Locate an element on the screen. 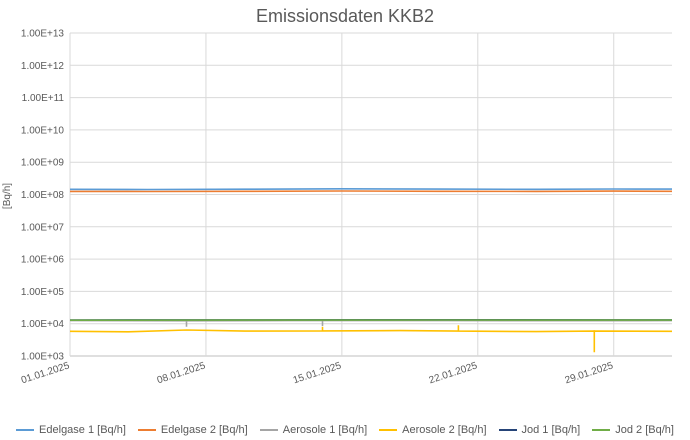  legend-label: Aerosole 2 [Bq/h] is located at coordinates (444, 430).